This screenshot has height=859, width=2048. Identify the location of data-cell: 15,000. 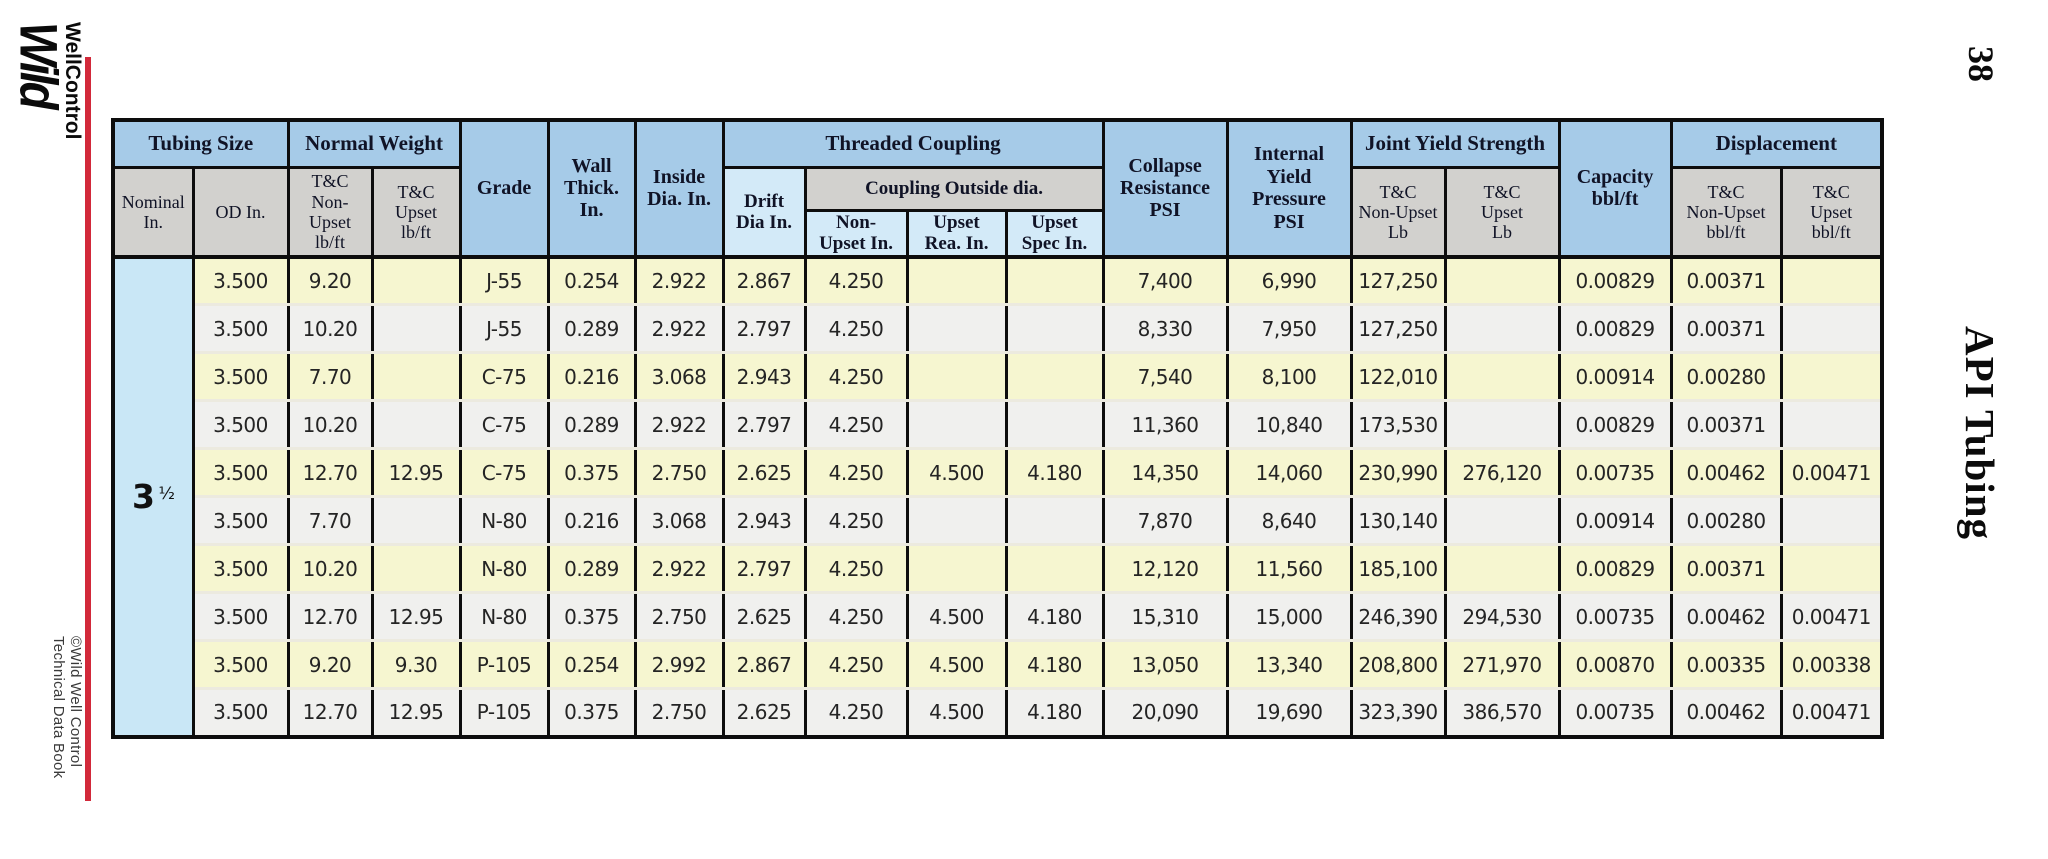
(1289, 617).